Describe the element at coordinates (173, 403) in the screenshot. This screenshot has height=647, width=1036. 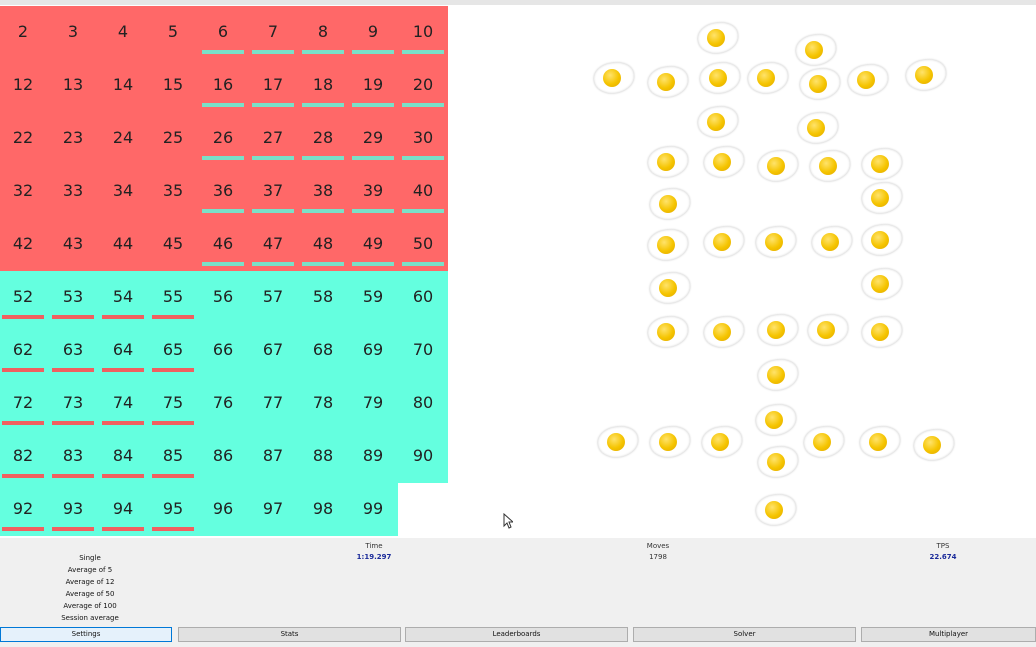
I see `tile: 75` at that location.